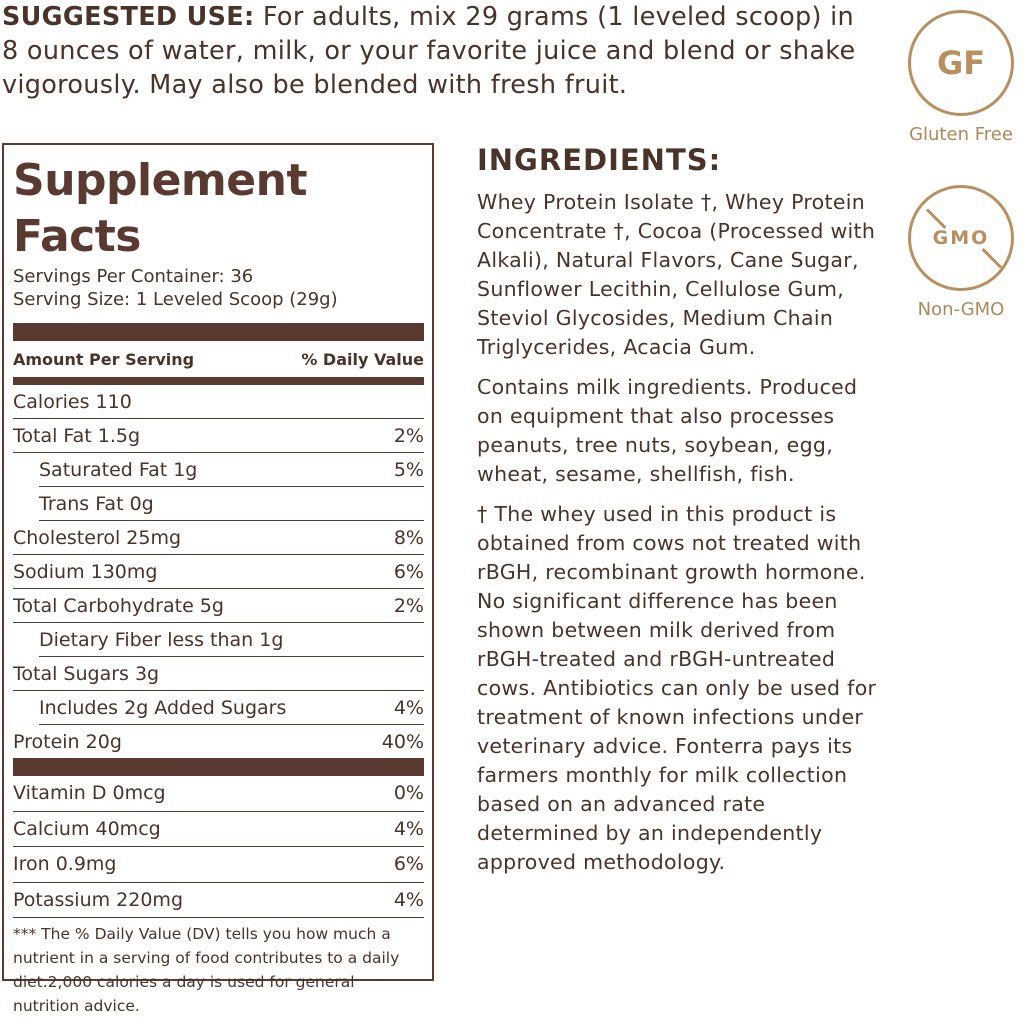 The image size is (1024, 1018). I want to click on nutrient-row: Sodium 130mg 6%, so click(218, 572).